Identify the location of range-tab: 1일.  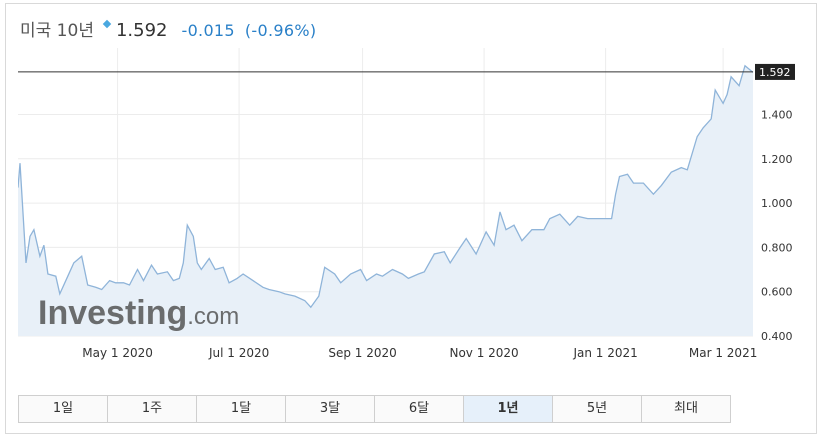
(63, 409).